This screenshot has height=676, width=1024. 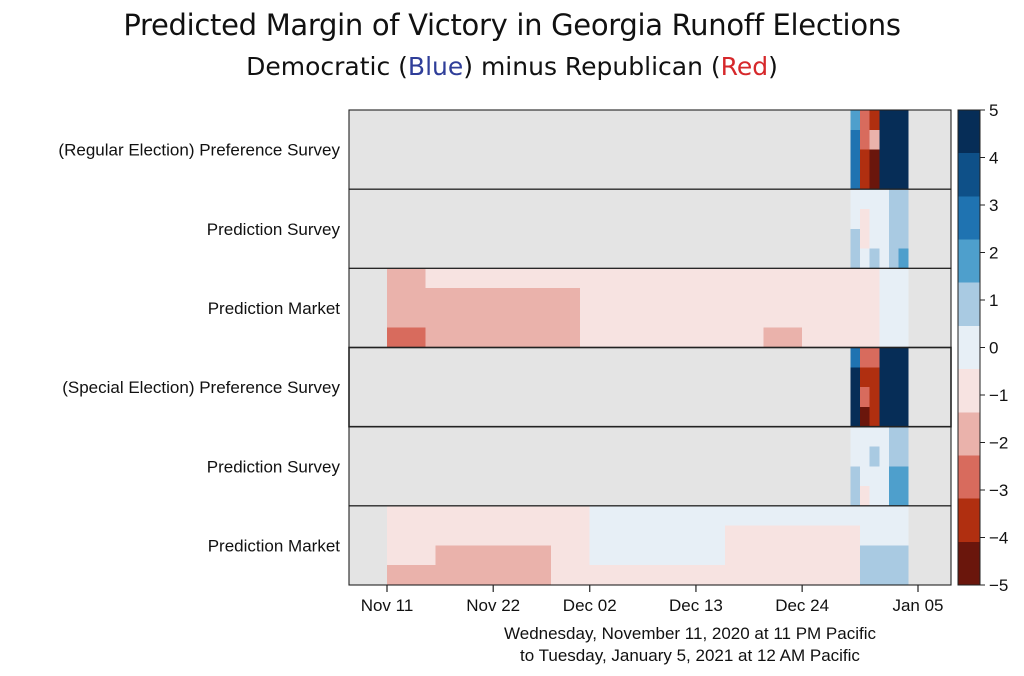 What do you see at coordinates (993, 253) in the screenshot?
I see `colorbar-tick-label: 2` at bounding box center [993, 253].